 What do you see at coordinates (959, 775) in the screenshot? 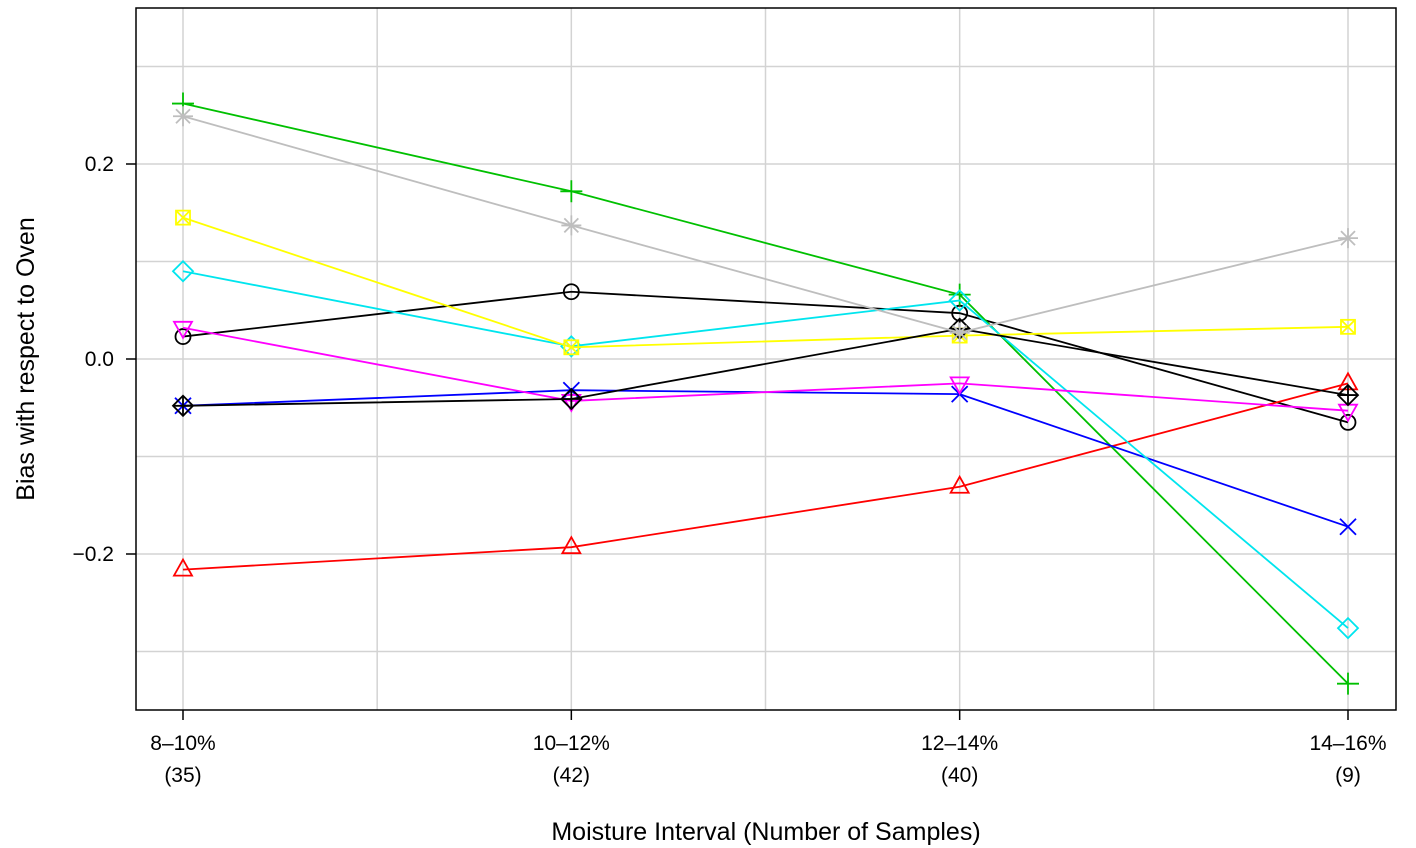
I see `x-tick-count: (40)` at bounding box center [959, 775].